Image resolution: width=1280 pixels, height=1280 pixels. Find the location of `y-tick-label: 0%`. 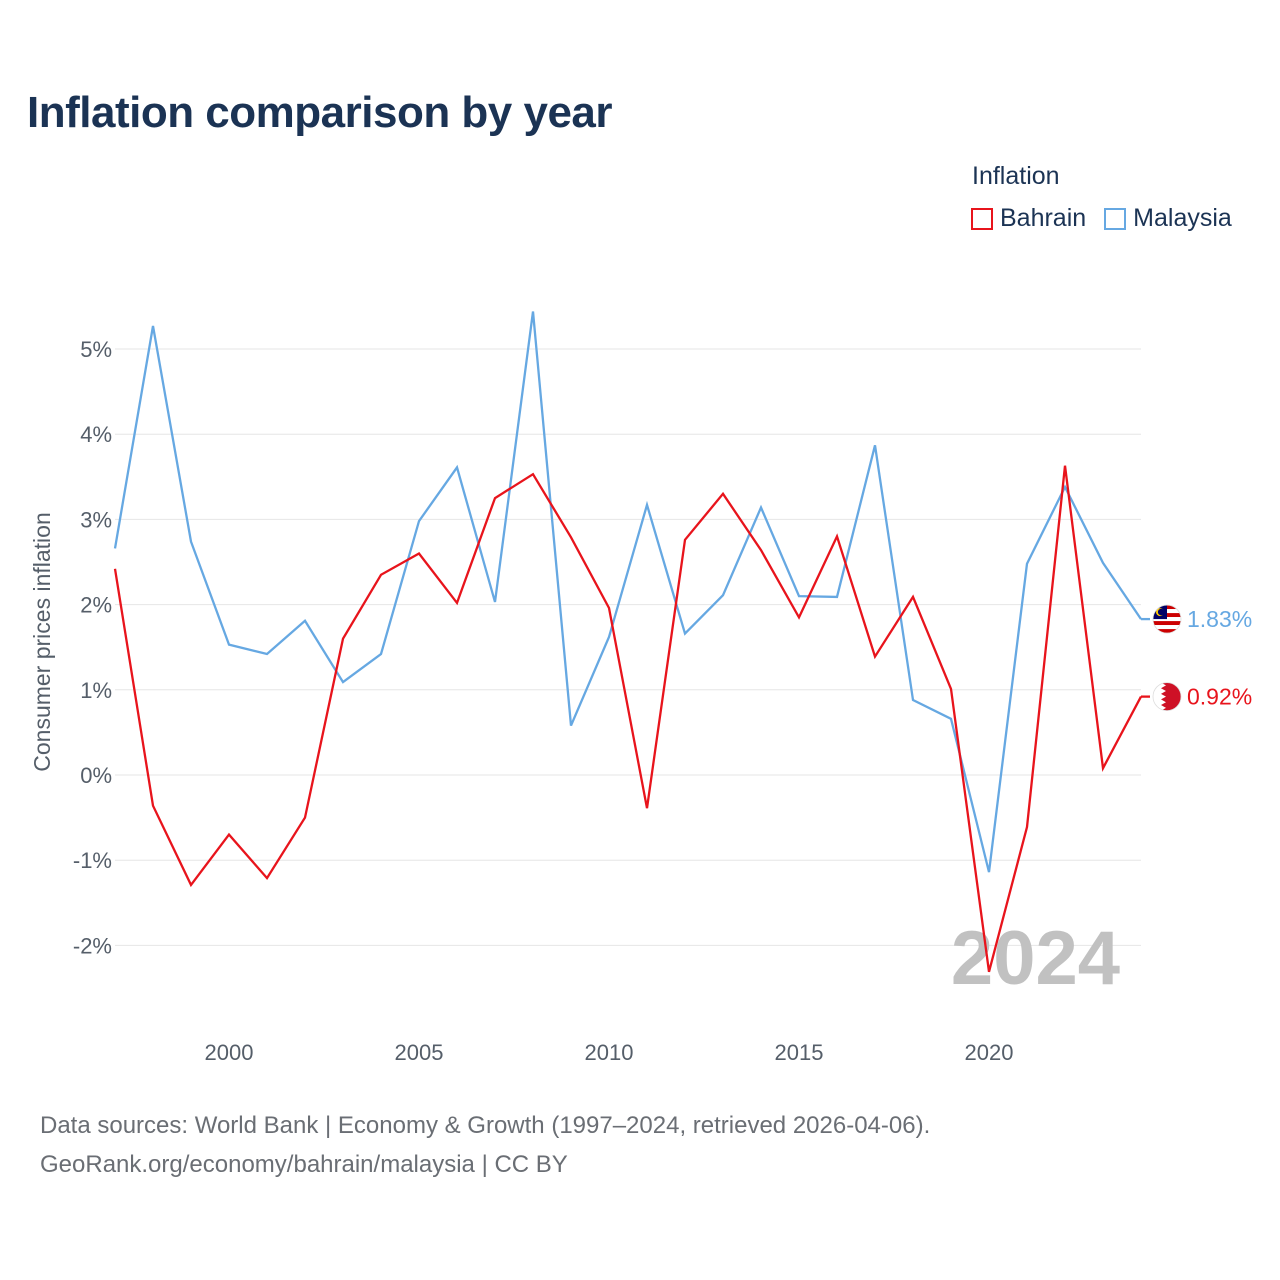

y-tick-label: 0% is located at coordinates (96, 775).